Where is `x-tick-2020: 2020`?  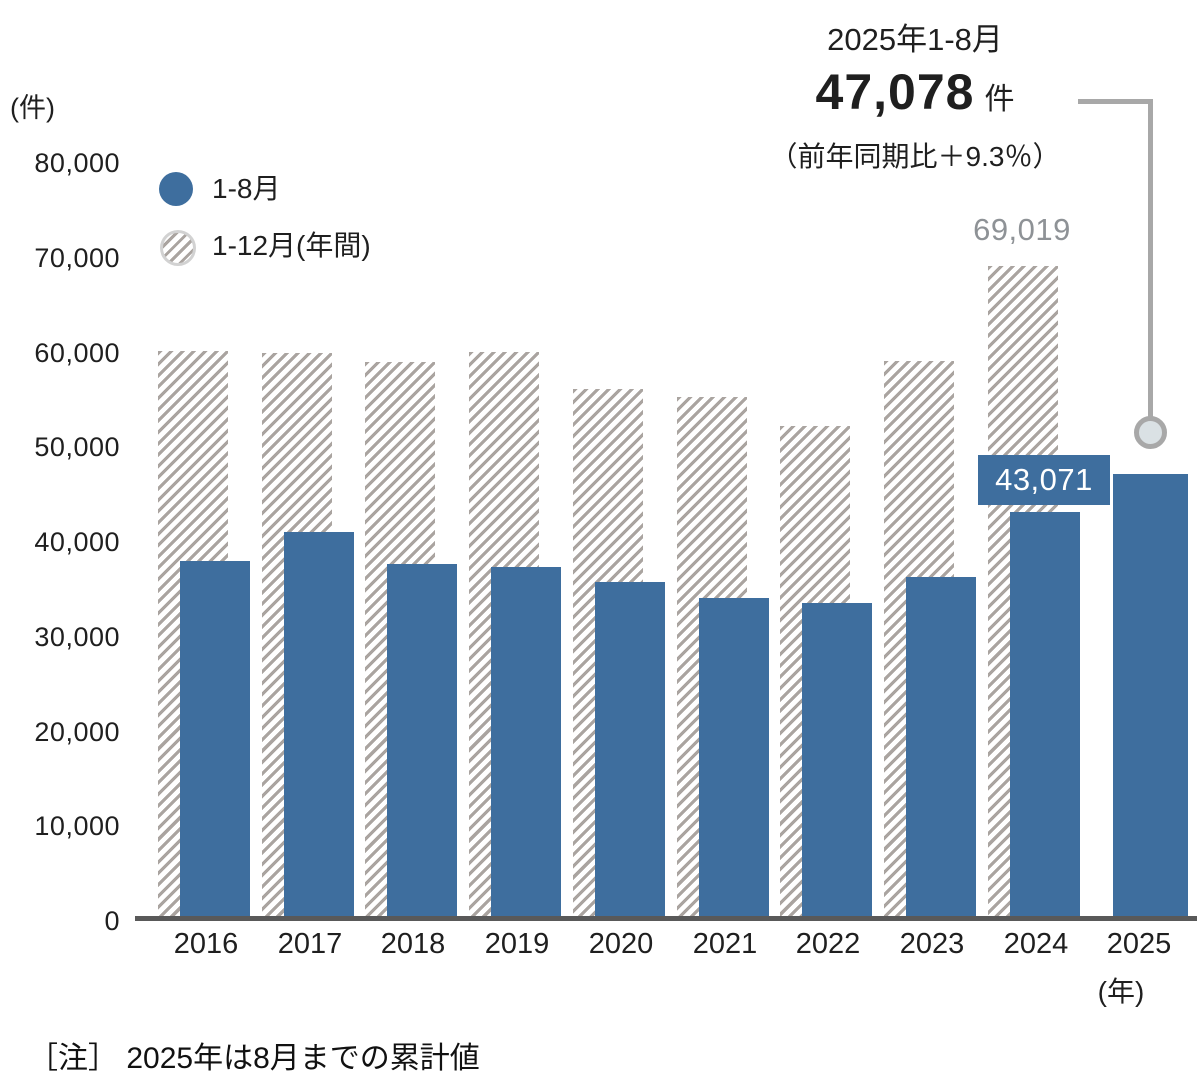
x-tick-2020: 2020 is located at coordinates (621, 944).